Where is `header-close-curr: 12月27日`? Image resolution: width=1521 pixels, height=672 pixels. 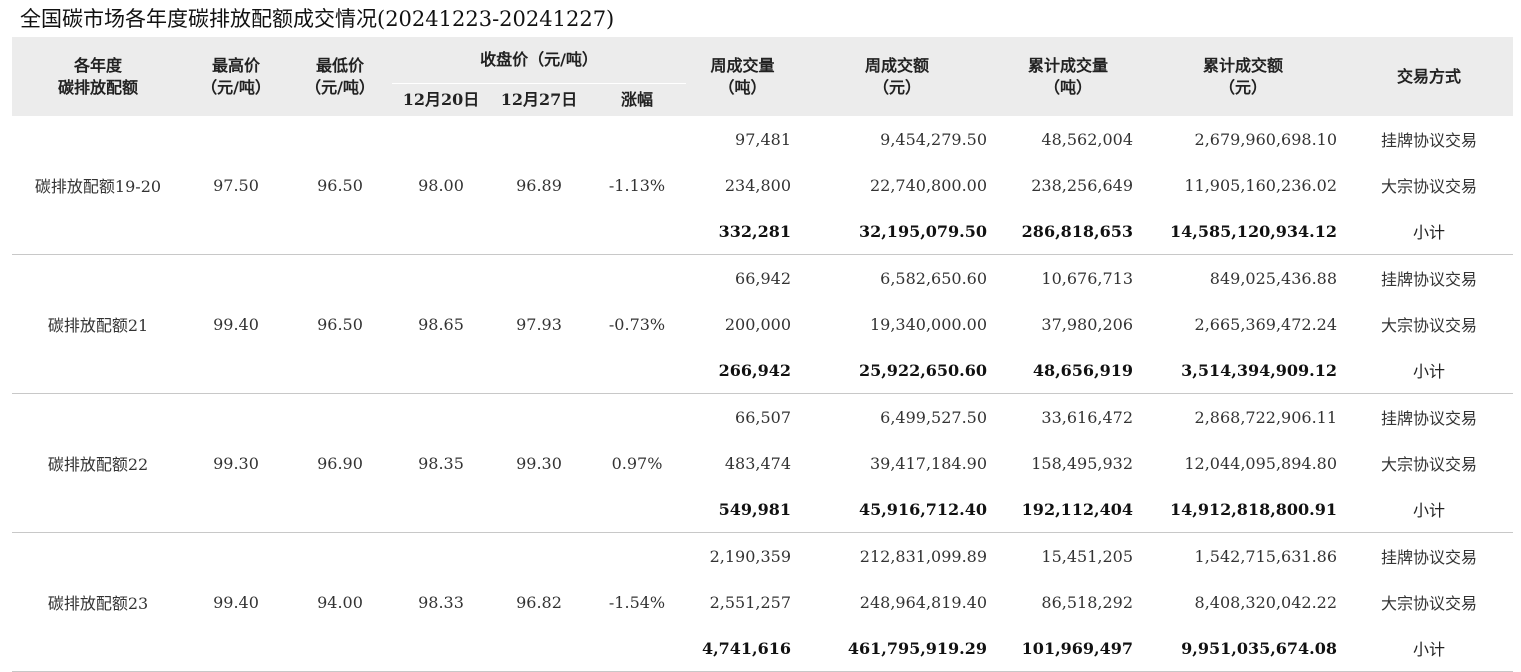
header-close-curr: 12月27日 is located at coordinates (539, 99).